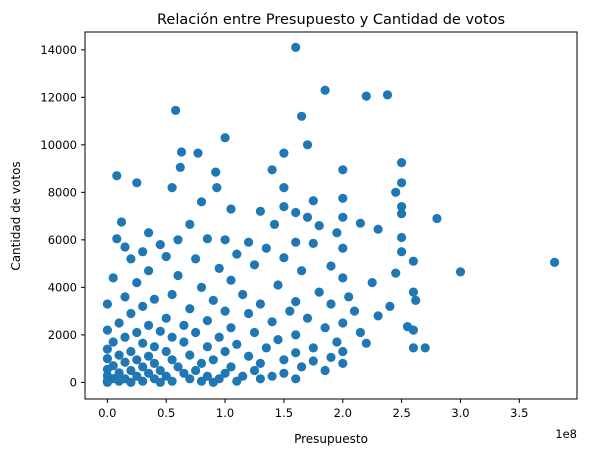 The height and width of the screenshot is (455, 589). What do you see at coordinates (62, 192) in the screenshot?
I see `y-tick-label: 8000` at bounding box center [62, 192].